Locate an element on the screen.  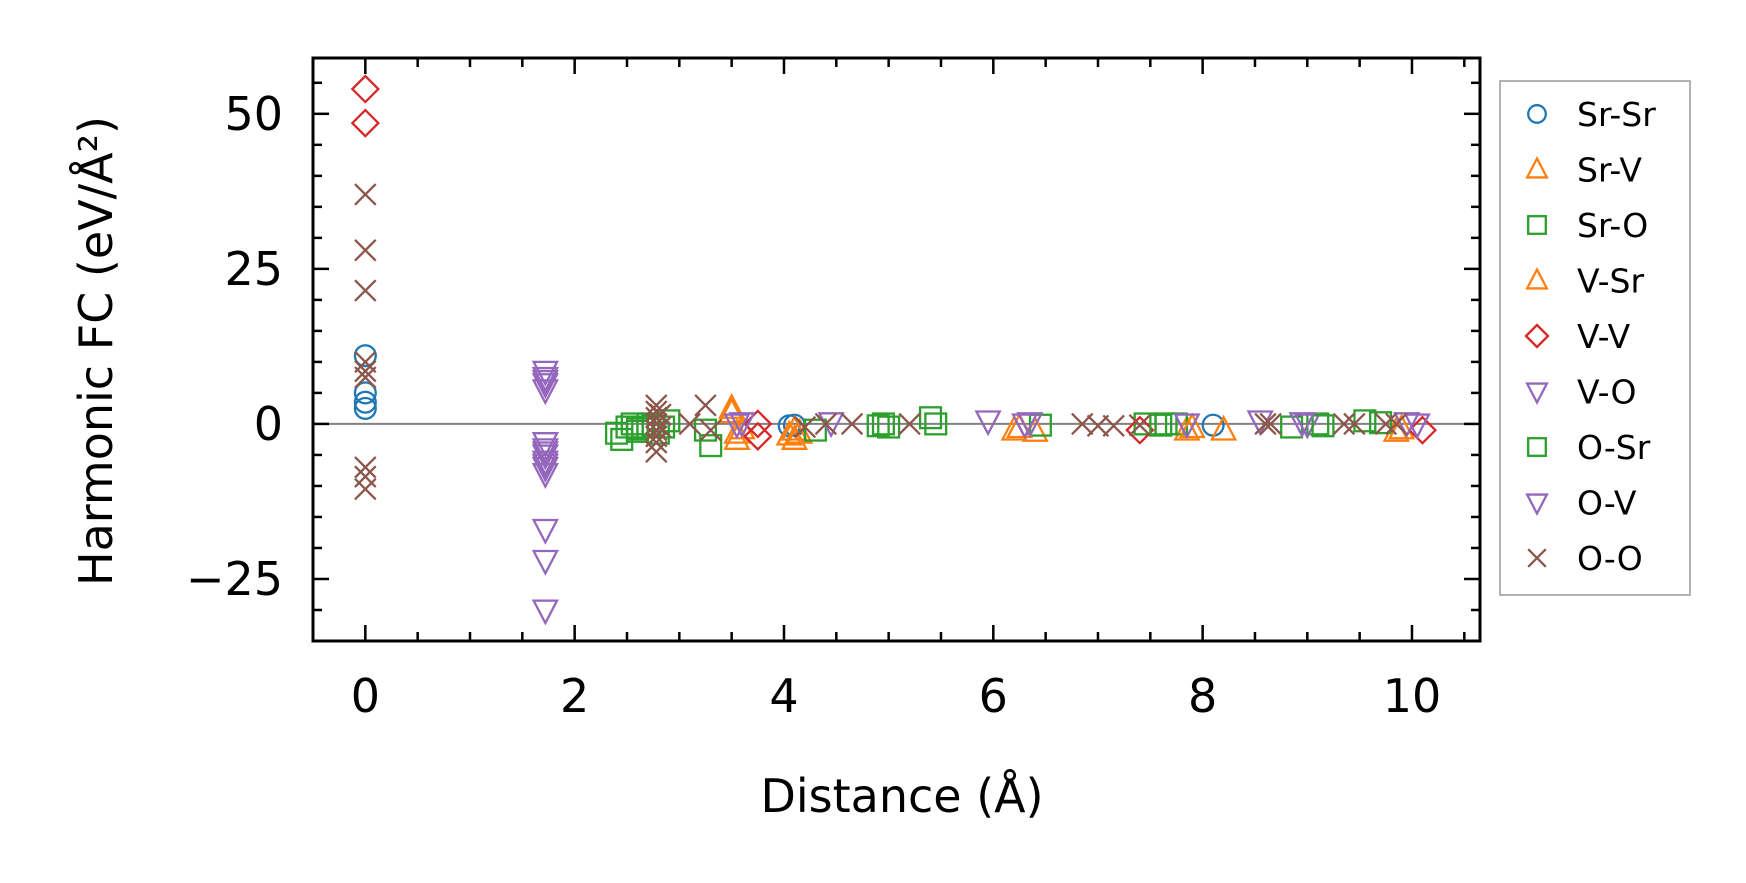
y-tick-label: 50 is located at coordinates (253, 114).